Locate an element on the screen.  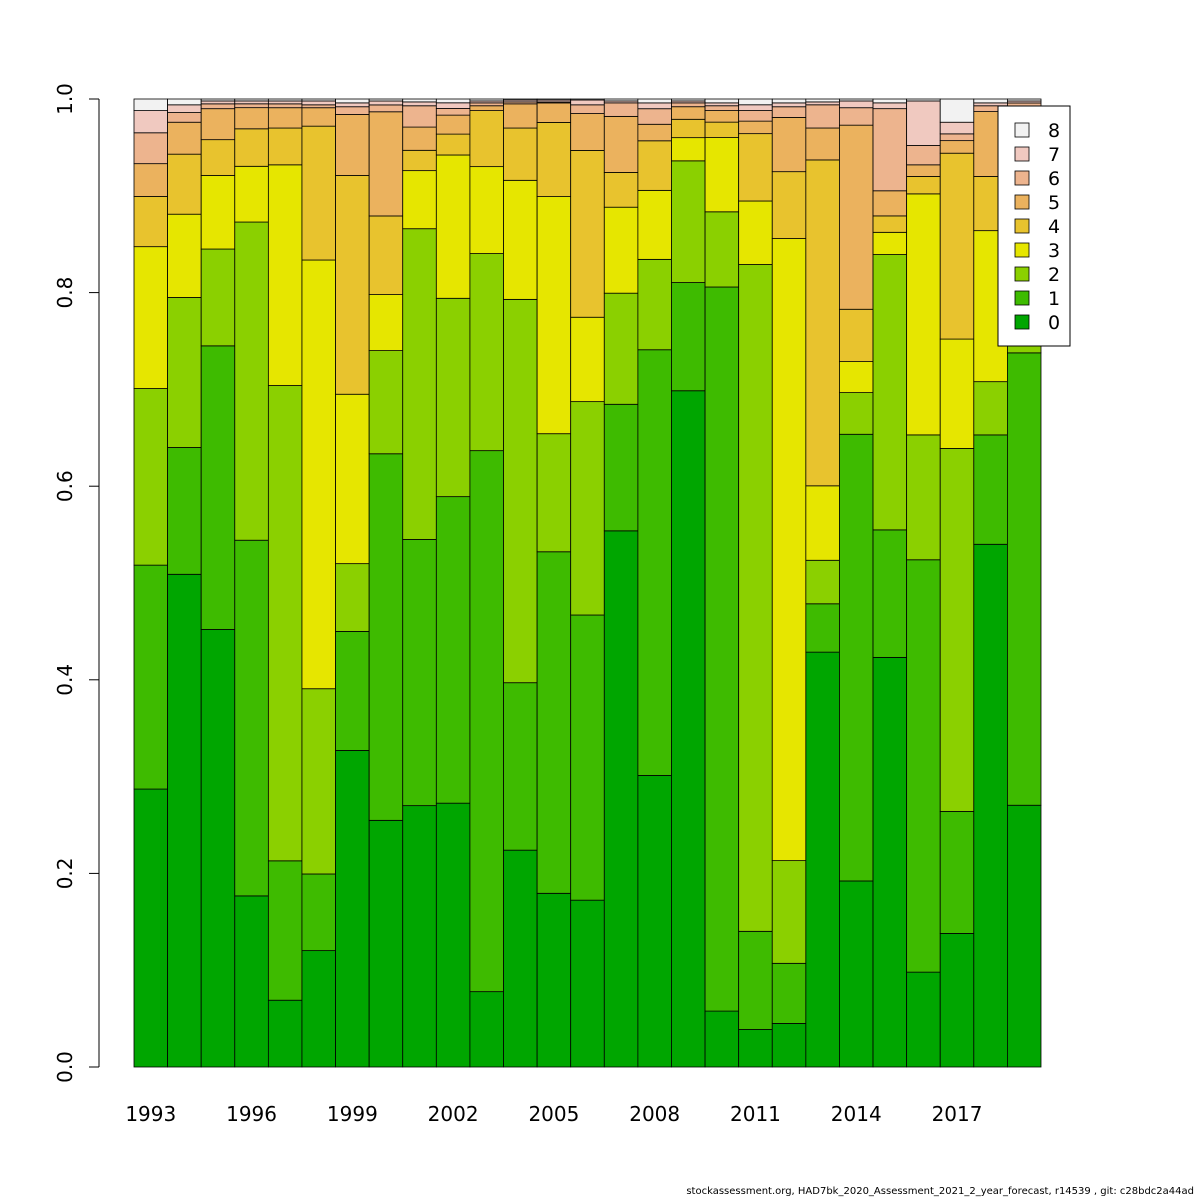
x-tick-label: 1993 is located at coordinates (150, 1114).